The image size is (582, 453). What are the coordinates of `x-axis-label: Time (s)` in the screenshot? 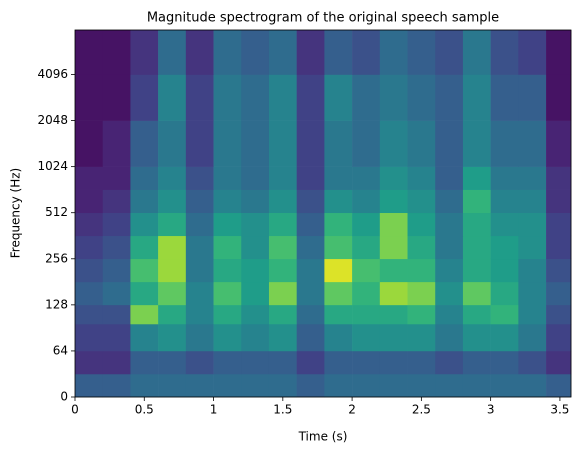 It's located at (323, 437).